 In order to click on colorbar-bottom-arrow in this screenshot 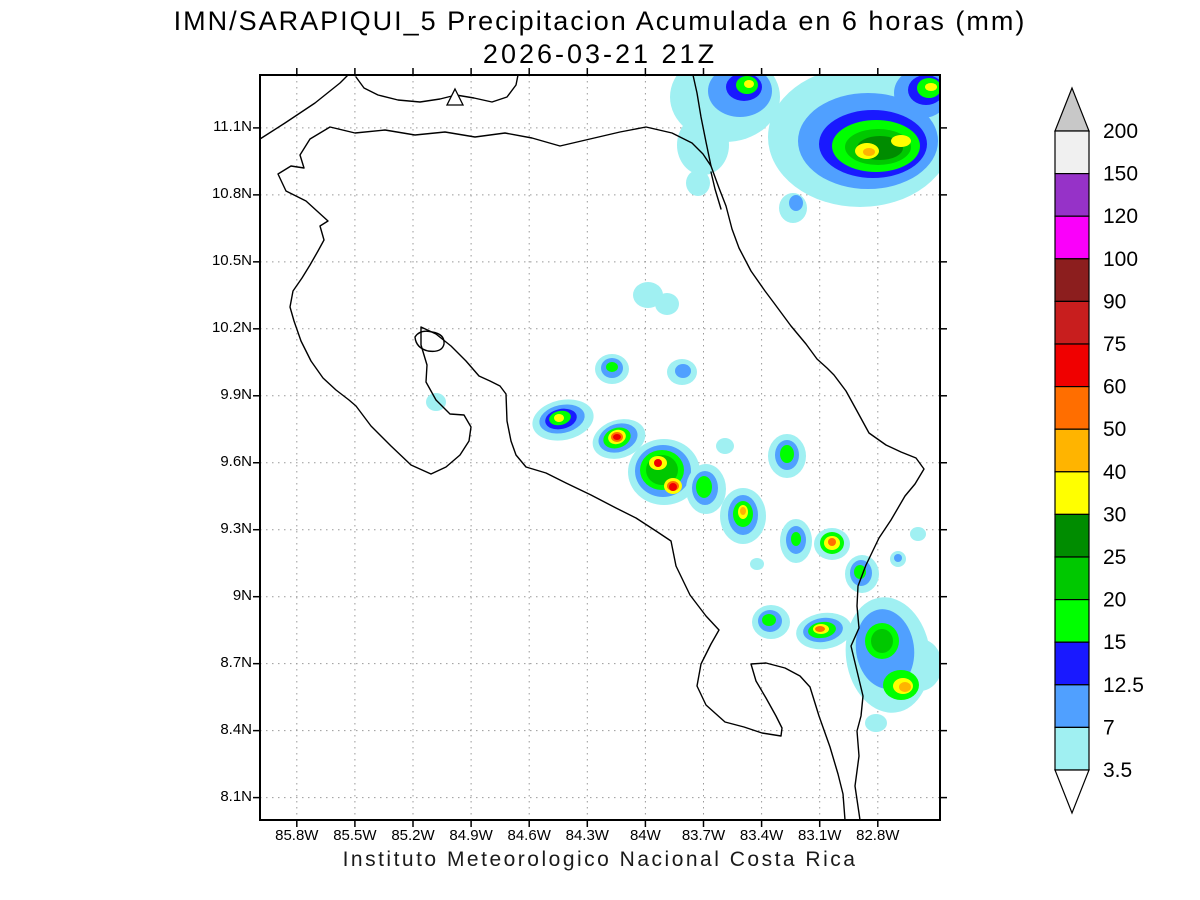, I will do `click(1072, 792)`.